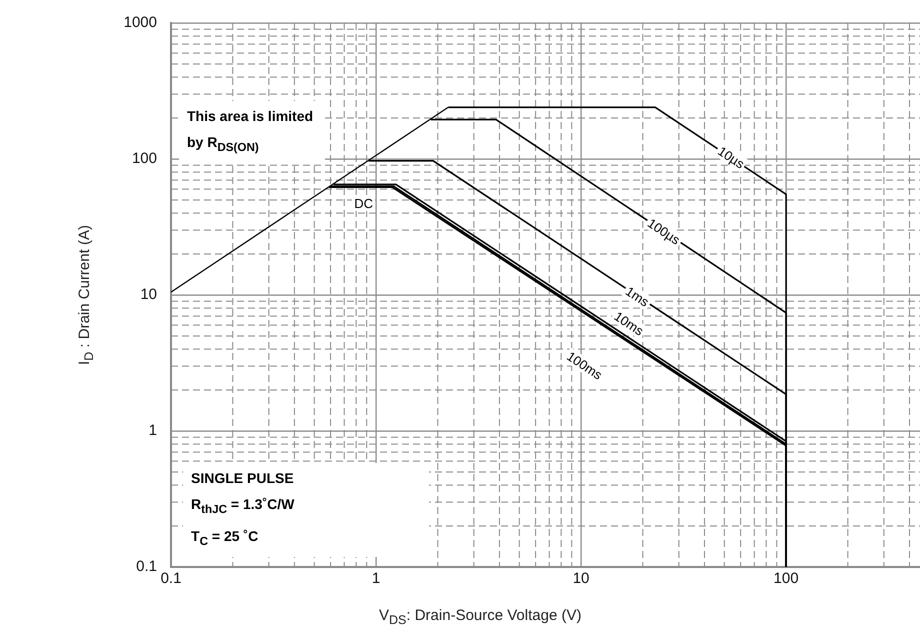  I want to click on y-tick-label: 0.1, so click(146, 567).